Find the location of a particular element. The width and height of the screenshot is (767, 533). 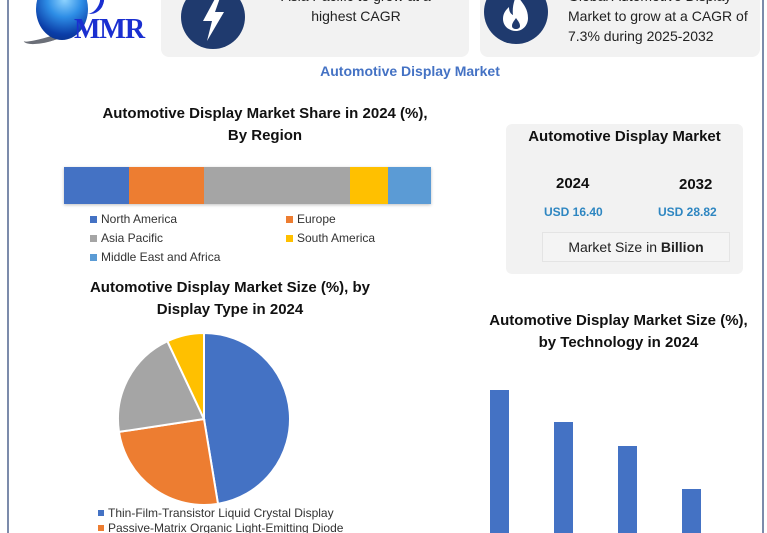

value-2024: USD 16.40 is located at coordinates (573, 212).